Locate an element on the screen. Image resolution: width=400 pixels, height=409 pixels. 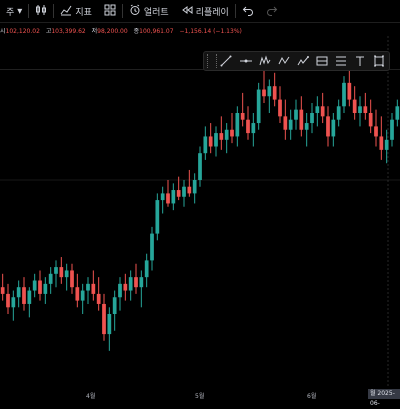
x-tick-label: 5월 is located at coordinates (200, 396).